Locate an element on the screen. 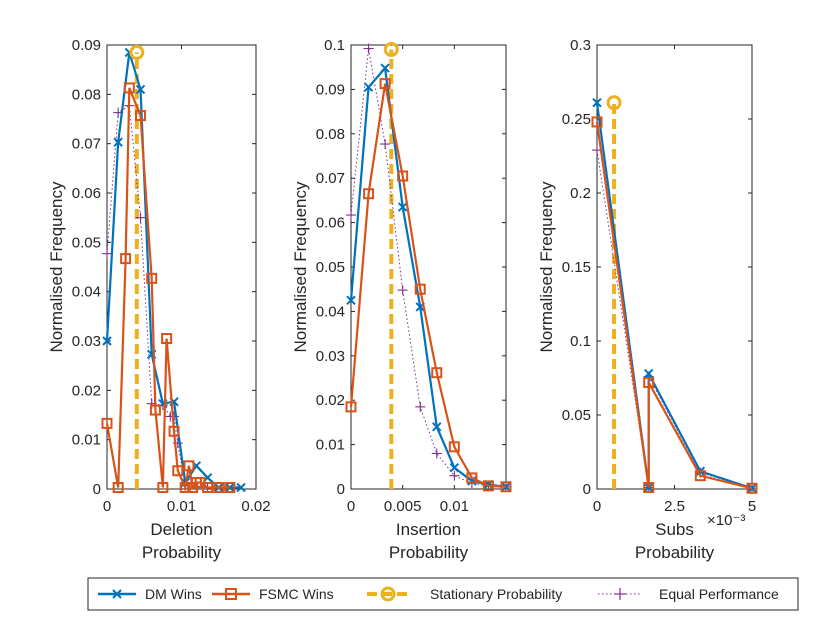 The height and width of the screenshot is (623, 830). legend-item-stationary: Stationary Probability is located at coordinates (464, 594).